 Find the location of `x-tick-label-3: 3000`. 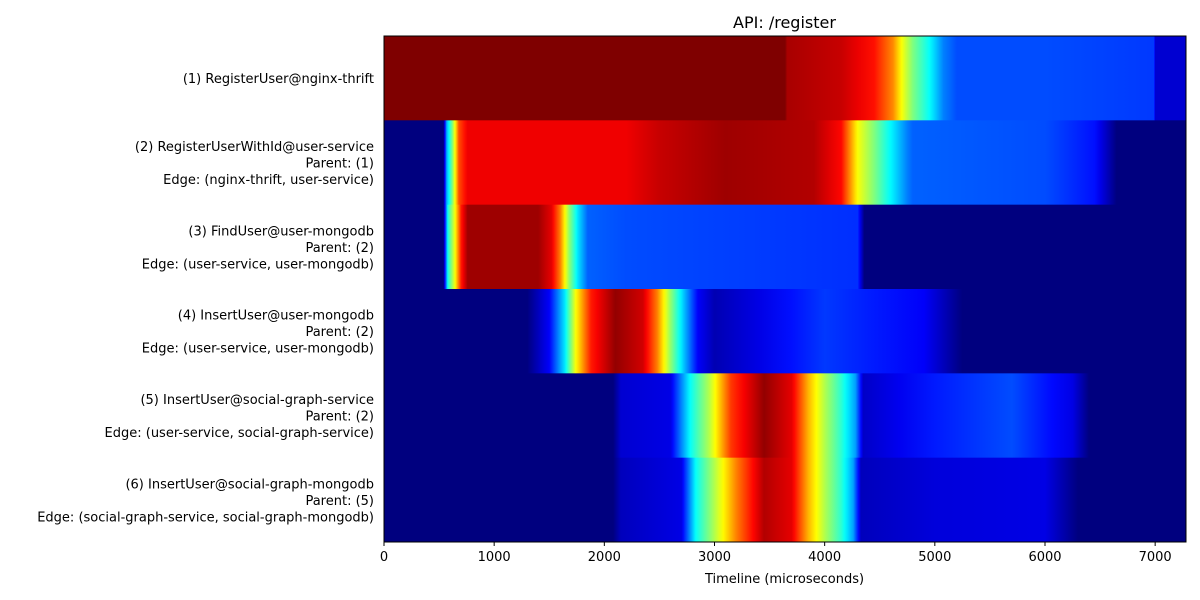

x-tick-label-3: 3000 is located at coordinates (714, 557).